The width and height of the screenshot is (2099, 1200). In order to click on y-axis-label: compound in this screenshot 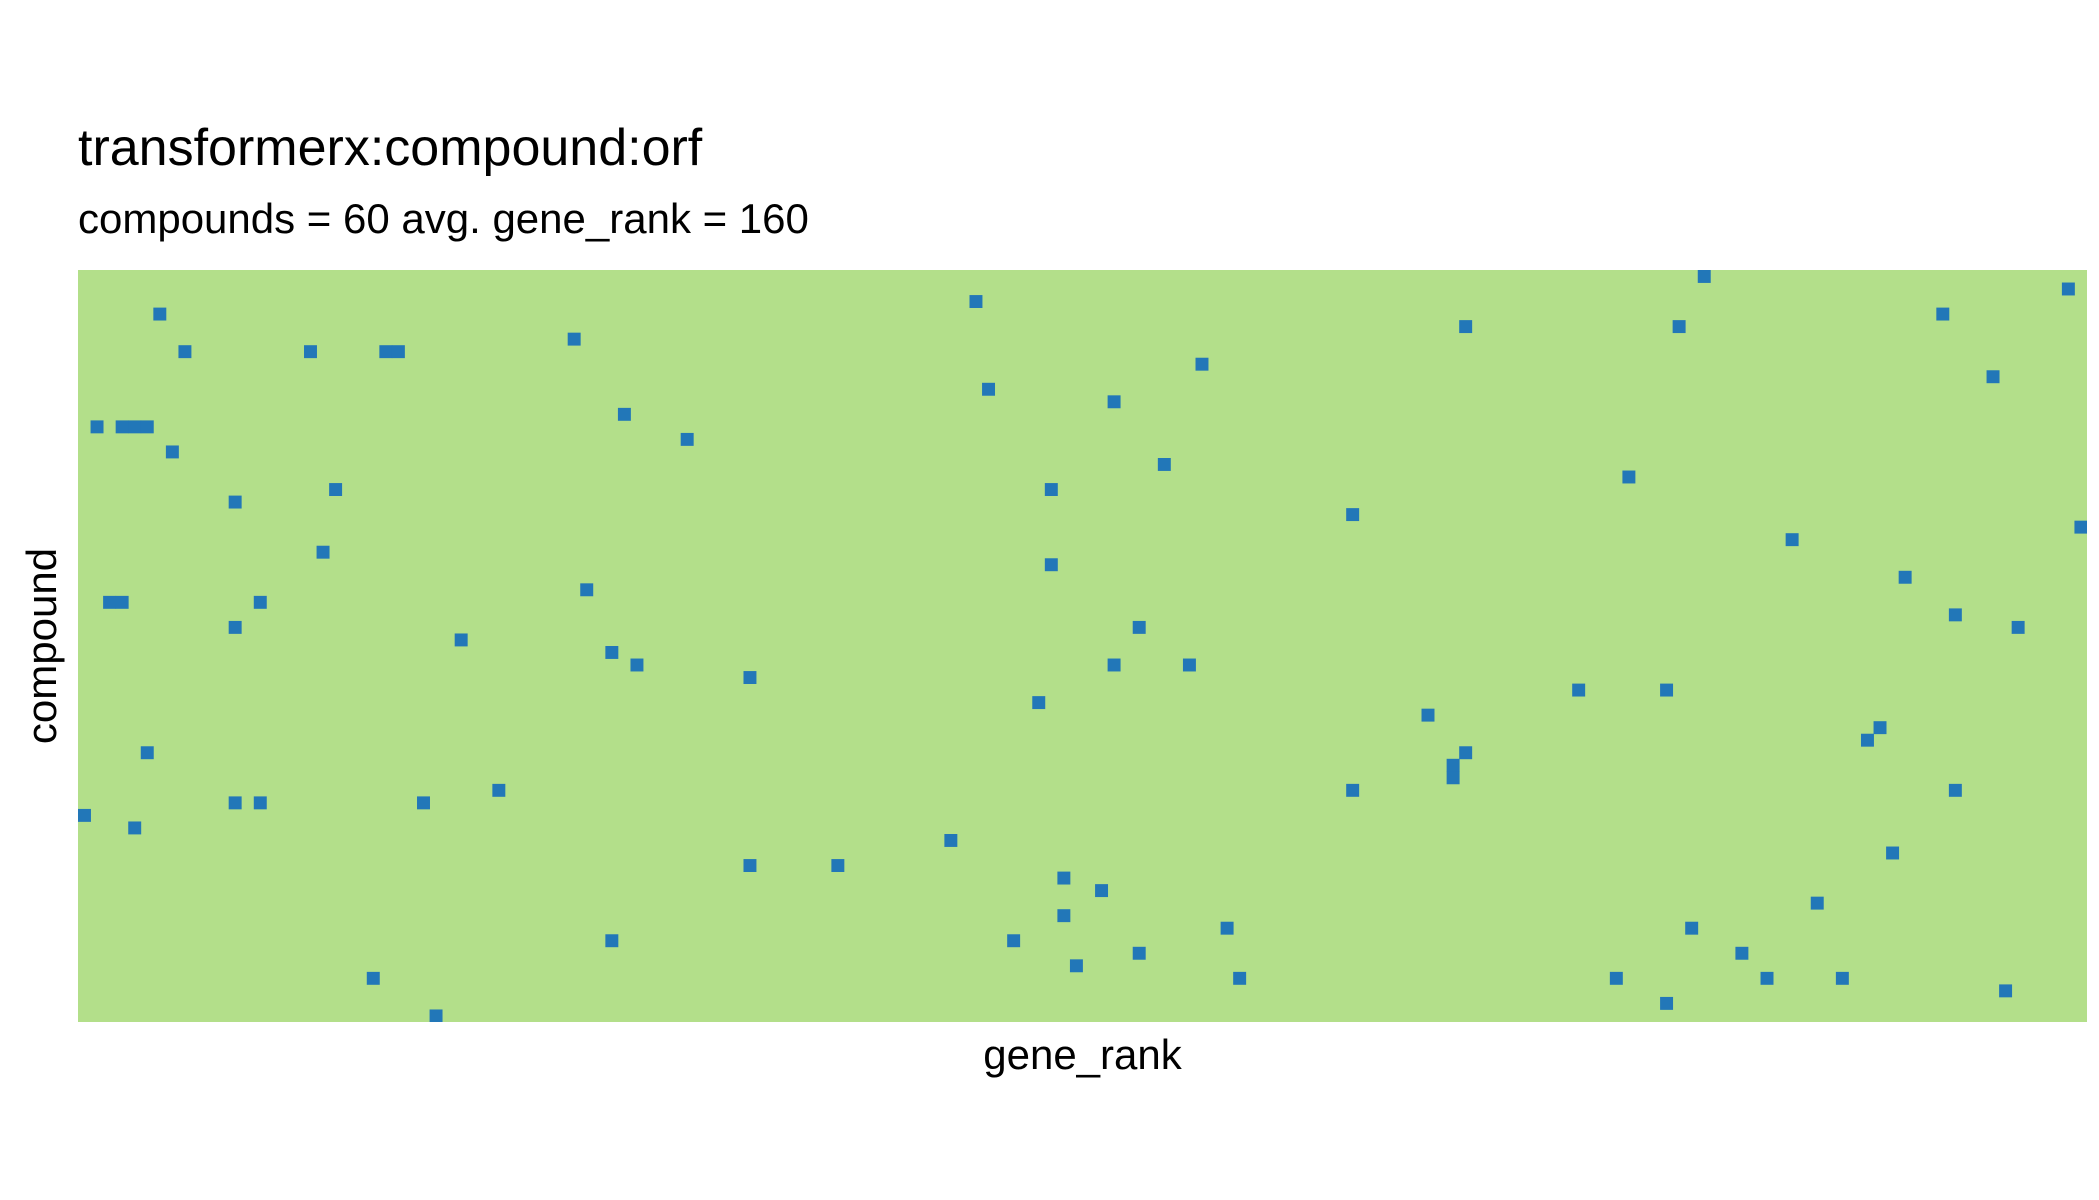, I will do `click(41, 646)`.